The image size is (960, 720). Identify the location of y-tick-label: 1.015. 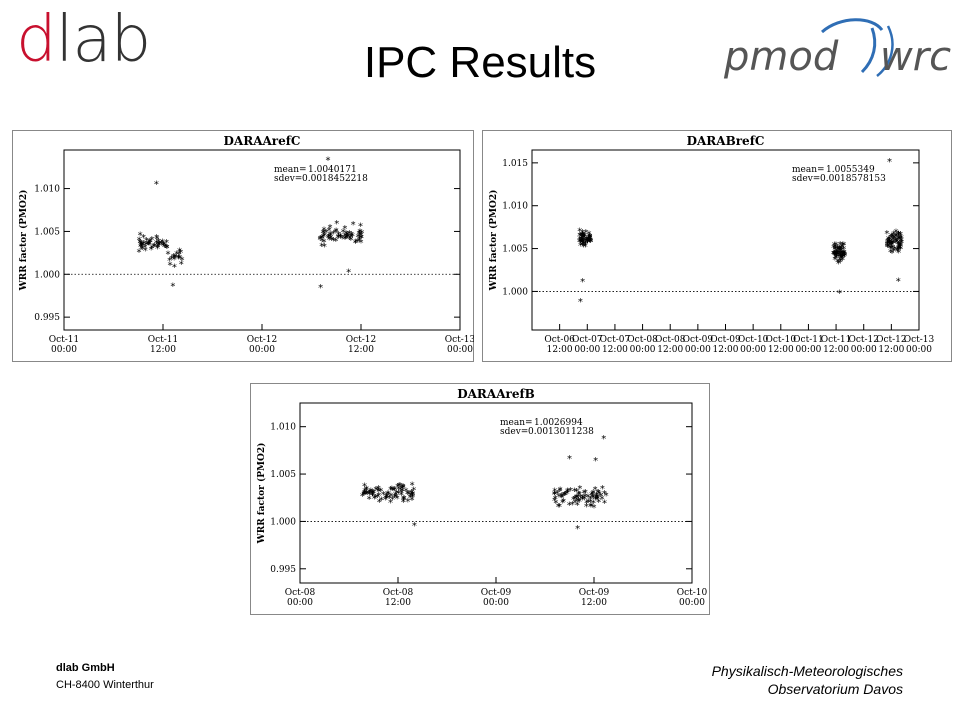
(515, 164).